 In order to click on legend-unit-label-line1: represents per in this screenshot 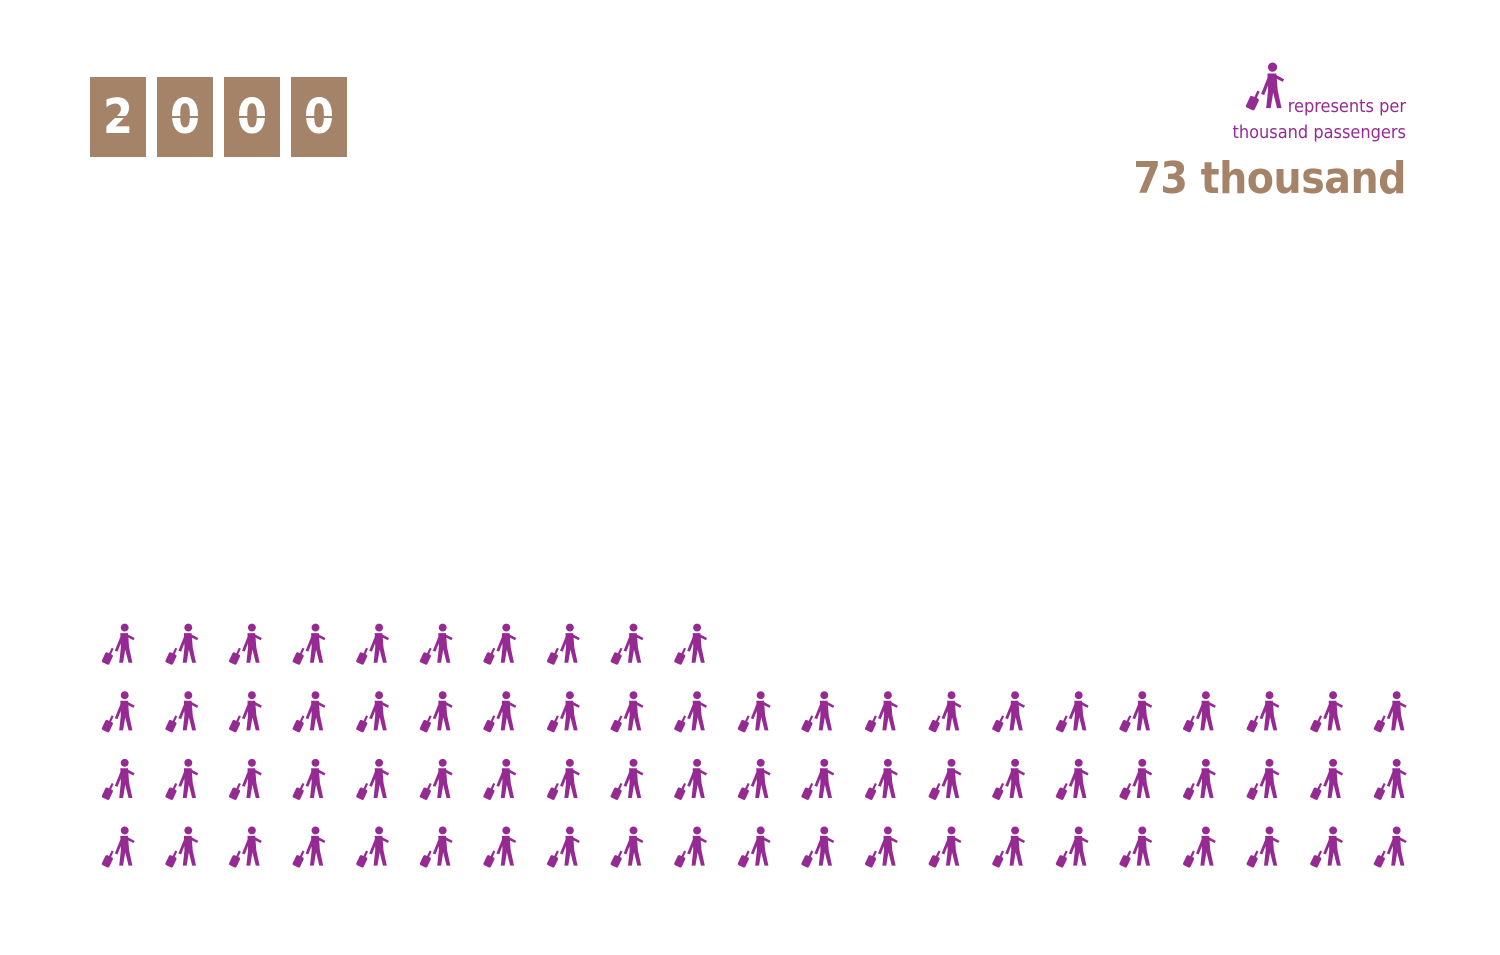, I will do `click(1346, 106)`.